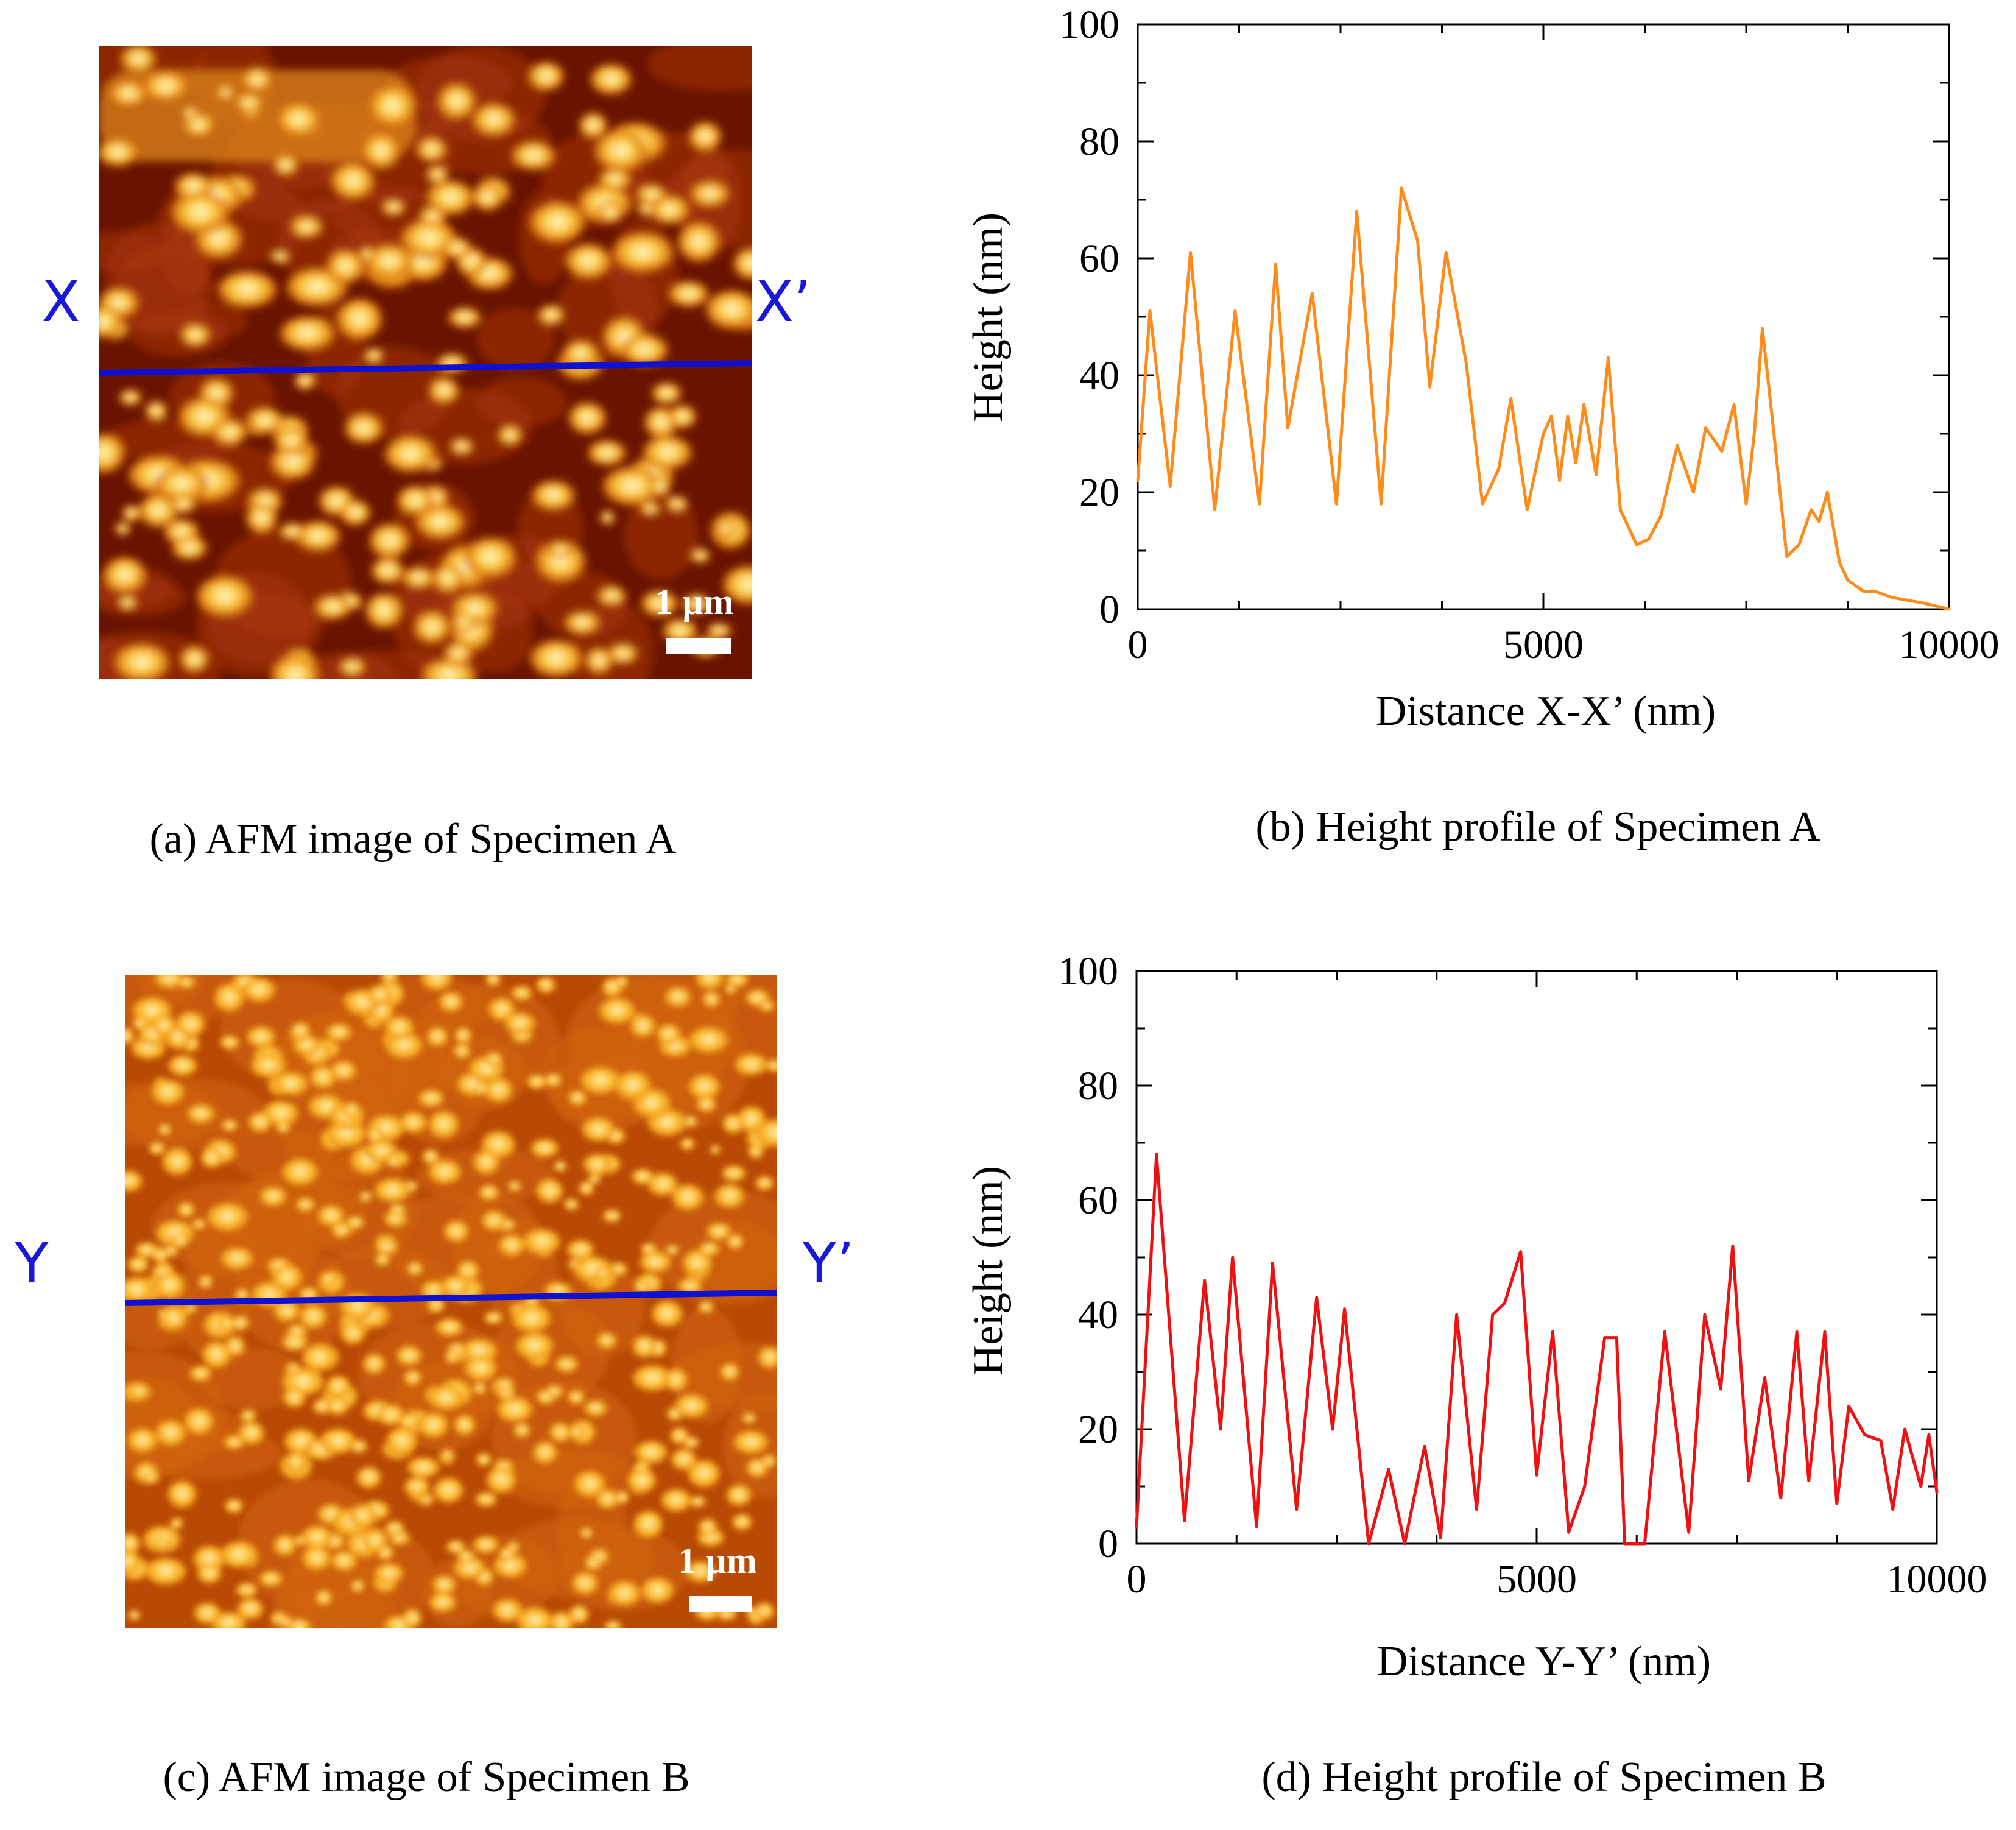 Image resolution: width=2016 pixels, height=1830 pixels. I want to click on x-tick-label: 0, so click(1138, 645).